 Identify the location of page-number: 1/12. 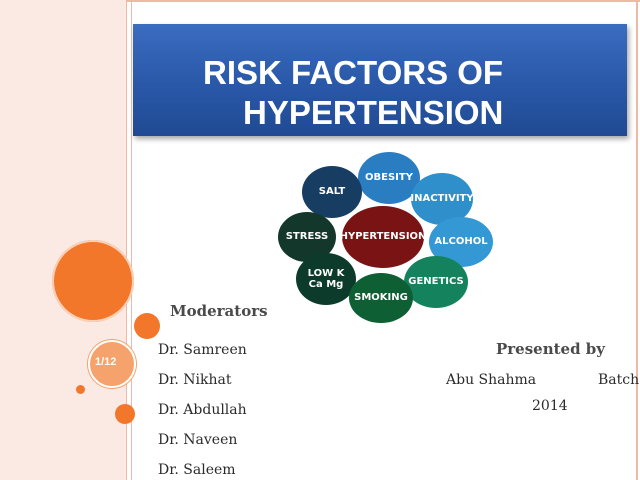
(106, 362).